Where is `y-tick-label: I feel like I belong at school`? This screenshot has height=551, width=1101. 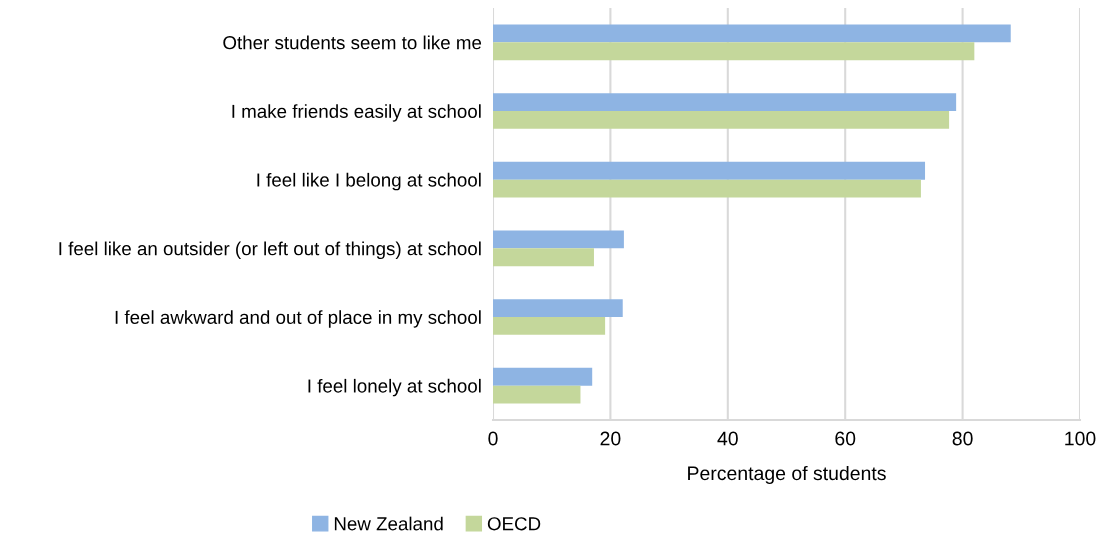
y-tick-label: I feel like I belong at school is located at coordinates (369, 181).